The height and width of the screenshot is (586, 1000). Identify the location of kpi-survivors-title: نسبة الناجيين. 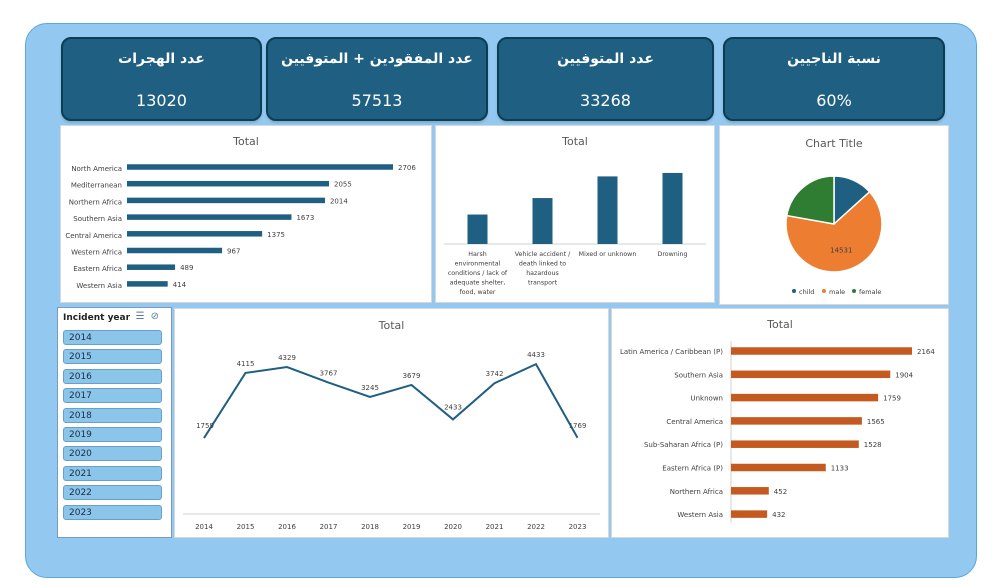
(834, 59).